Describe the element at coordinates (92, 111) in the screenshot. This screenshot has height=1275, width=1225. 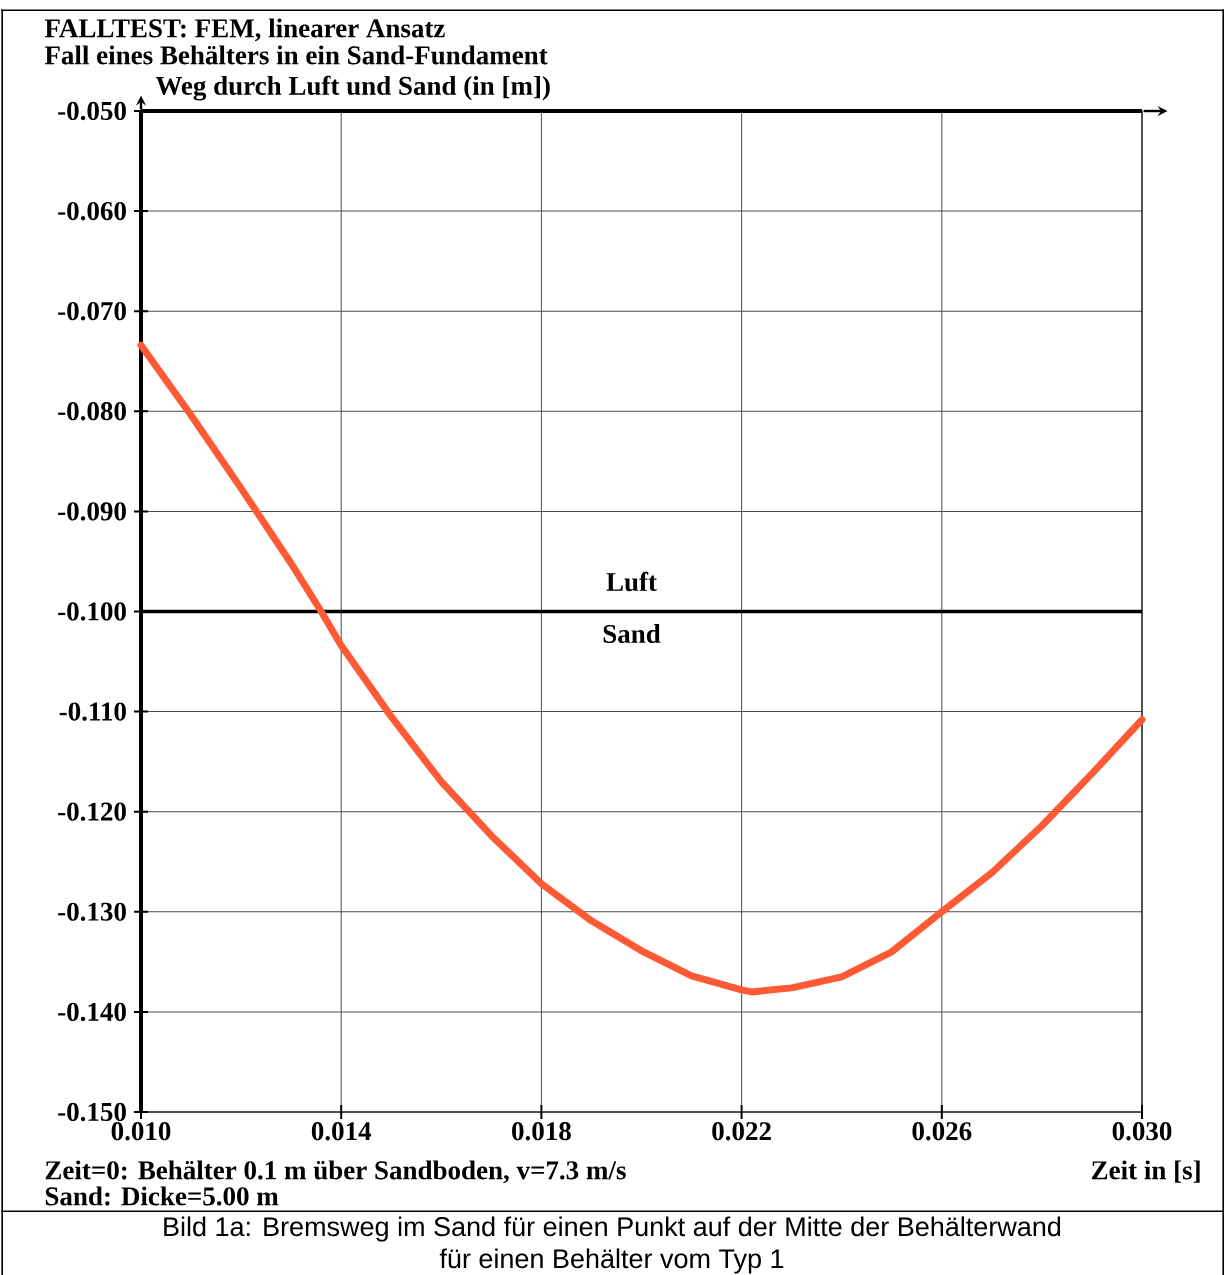
I see `y-tick-label: -0.050` at that location.